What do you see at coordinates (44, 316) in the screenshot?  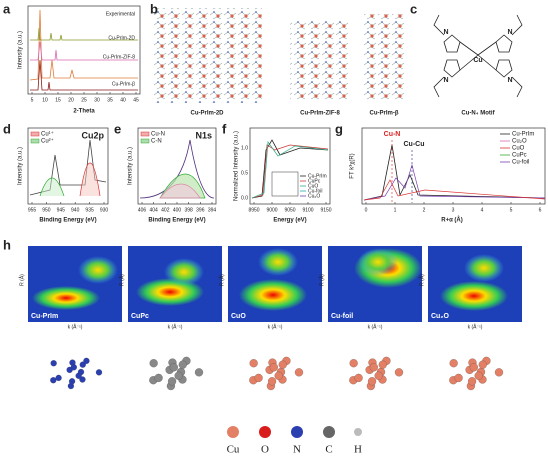 I see `map-label: Cu-PrIm` at bounding box center [44, 316].